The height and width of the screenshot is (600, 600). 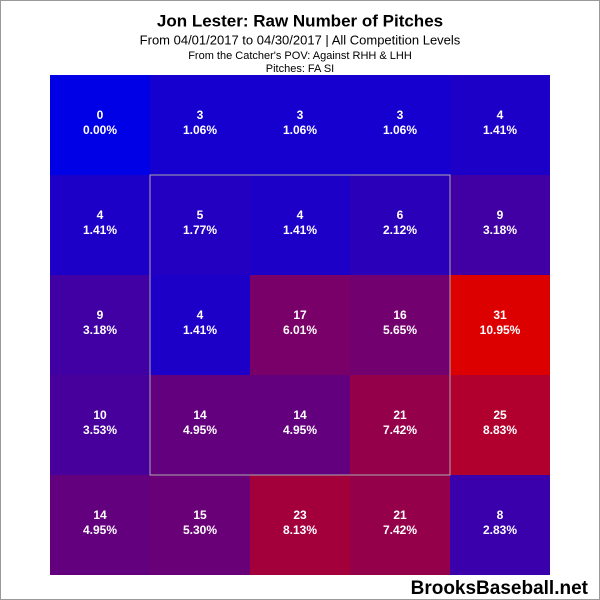 What do you see at coordinates (400, 330) in the screenshot?
I see `cell-percent: 5.65%` at bounding box center [400, 330].